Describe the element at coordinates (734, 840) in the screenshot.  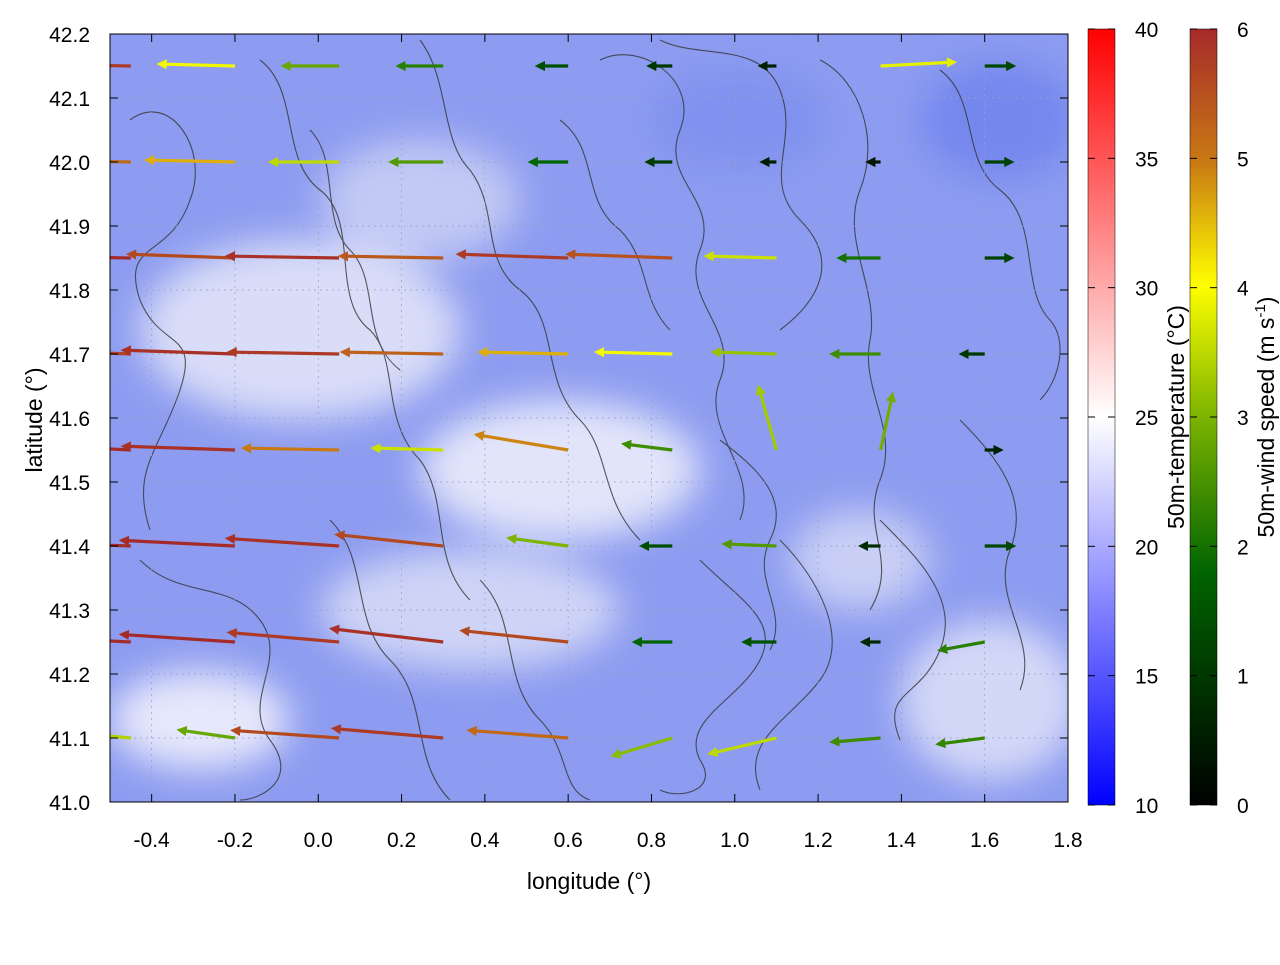
I see `x-tick-label: 1.0` at that location.